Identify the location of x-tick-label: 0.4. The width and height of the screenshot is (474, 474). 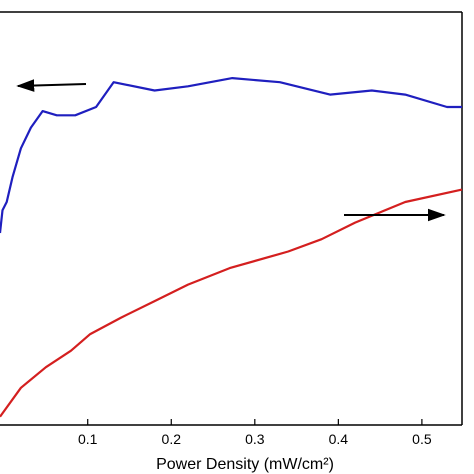
(339, 439).